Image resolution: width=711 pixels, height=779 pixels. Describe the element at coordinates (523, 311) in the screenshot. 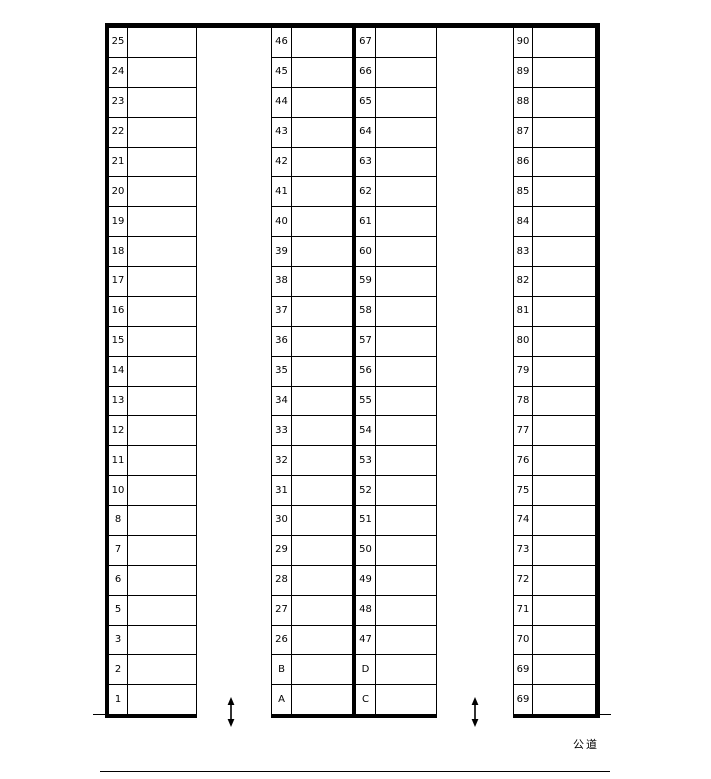

I see `space-number-label: 81` at that location.